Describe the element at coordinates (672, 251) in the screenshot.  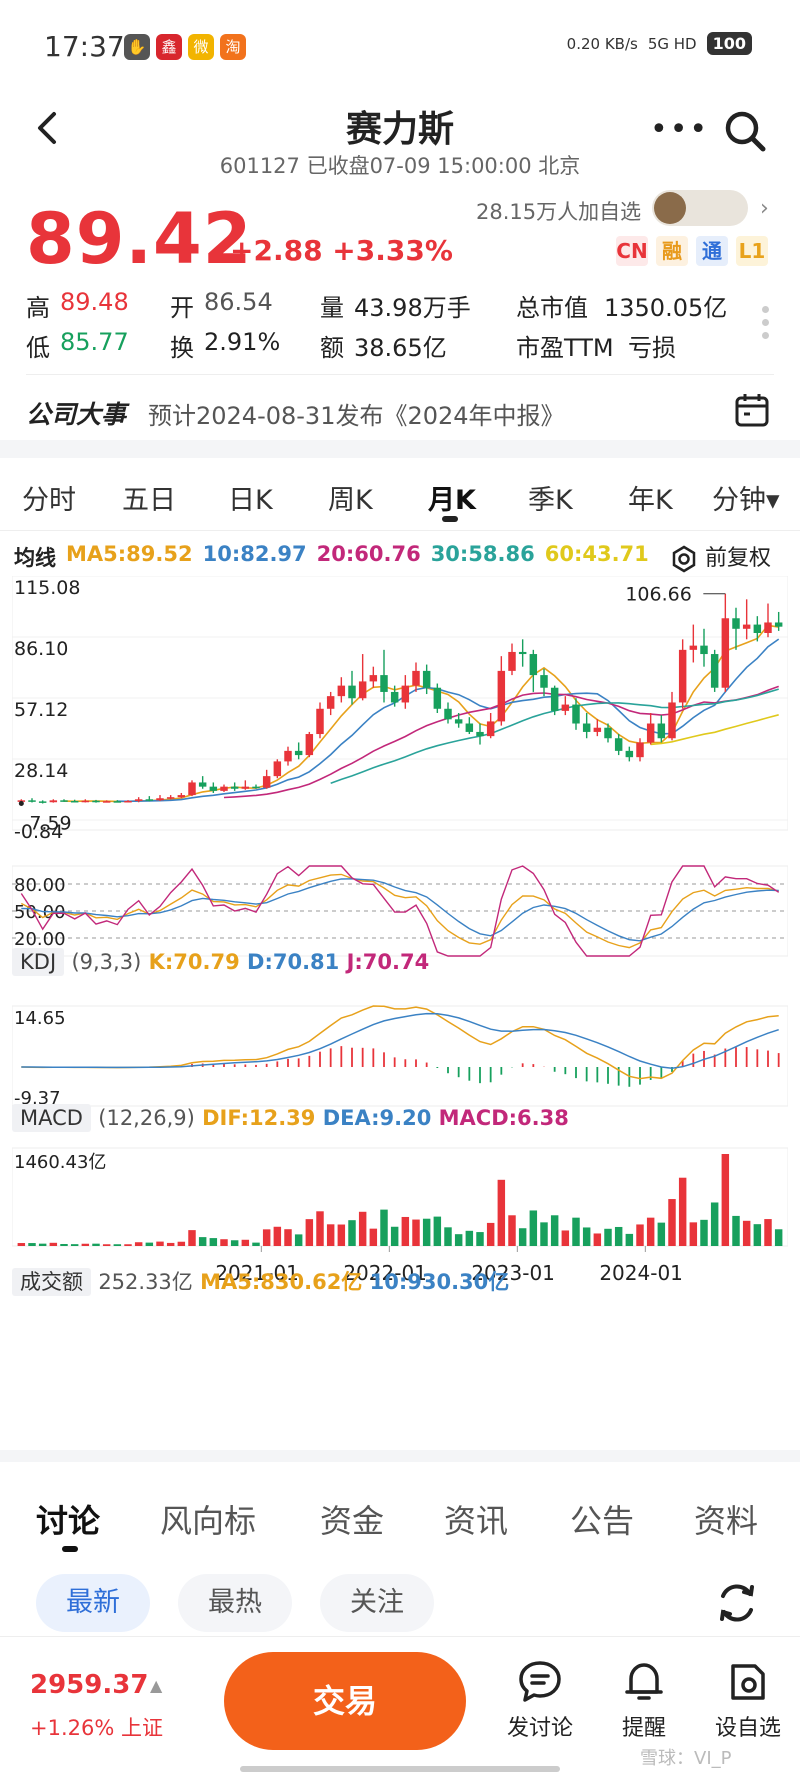
I see `margin-badge: 融` at that location.